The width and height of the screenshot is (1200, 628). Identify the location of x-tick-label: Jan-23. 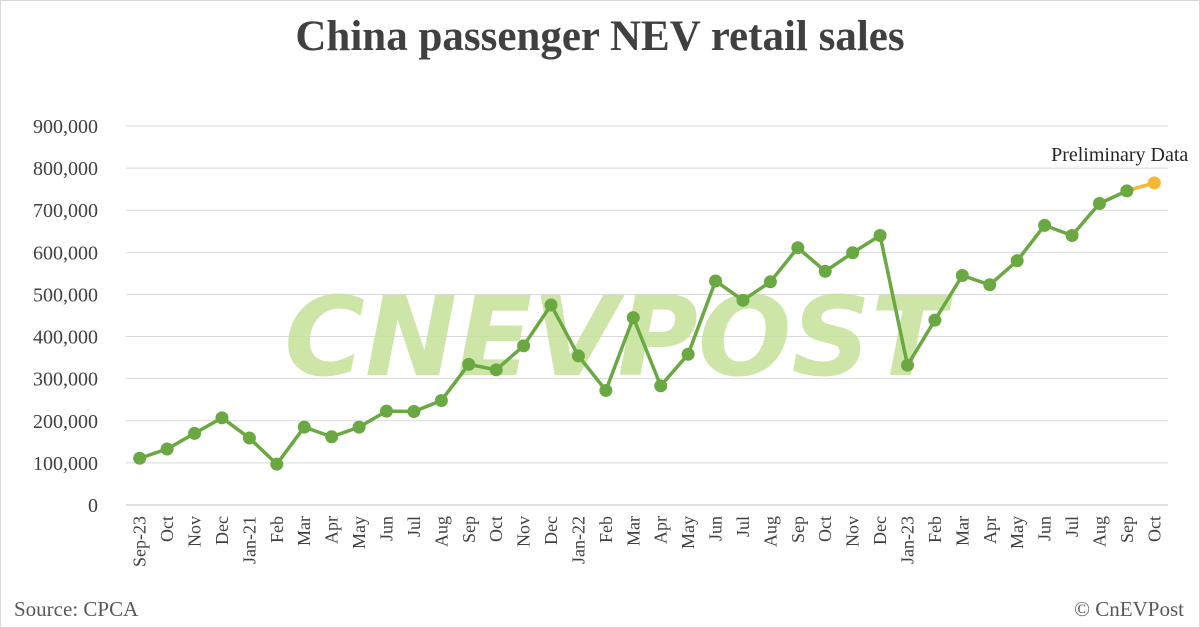
(908, 540).